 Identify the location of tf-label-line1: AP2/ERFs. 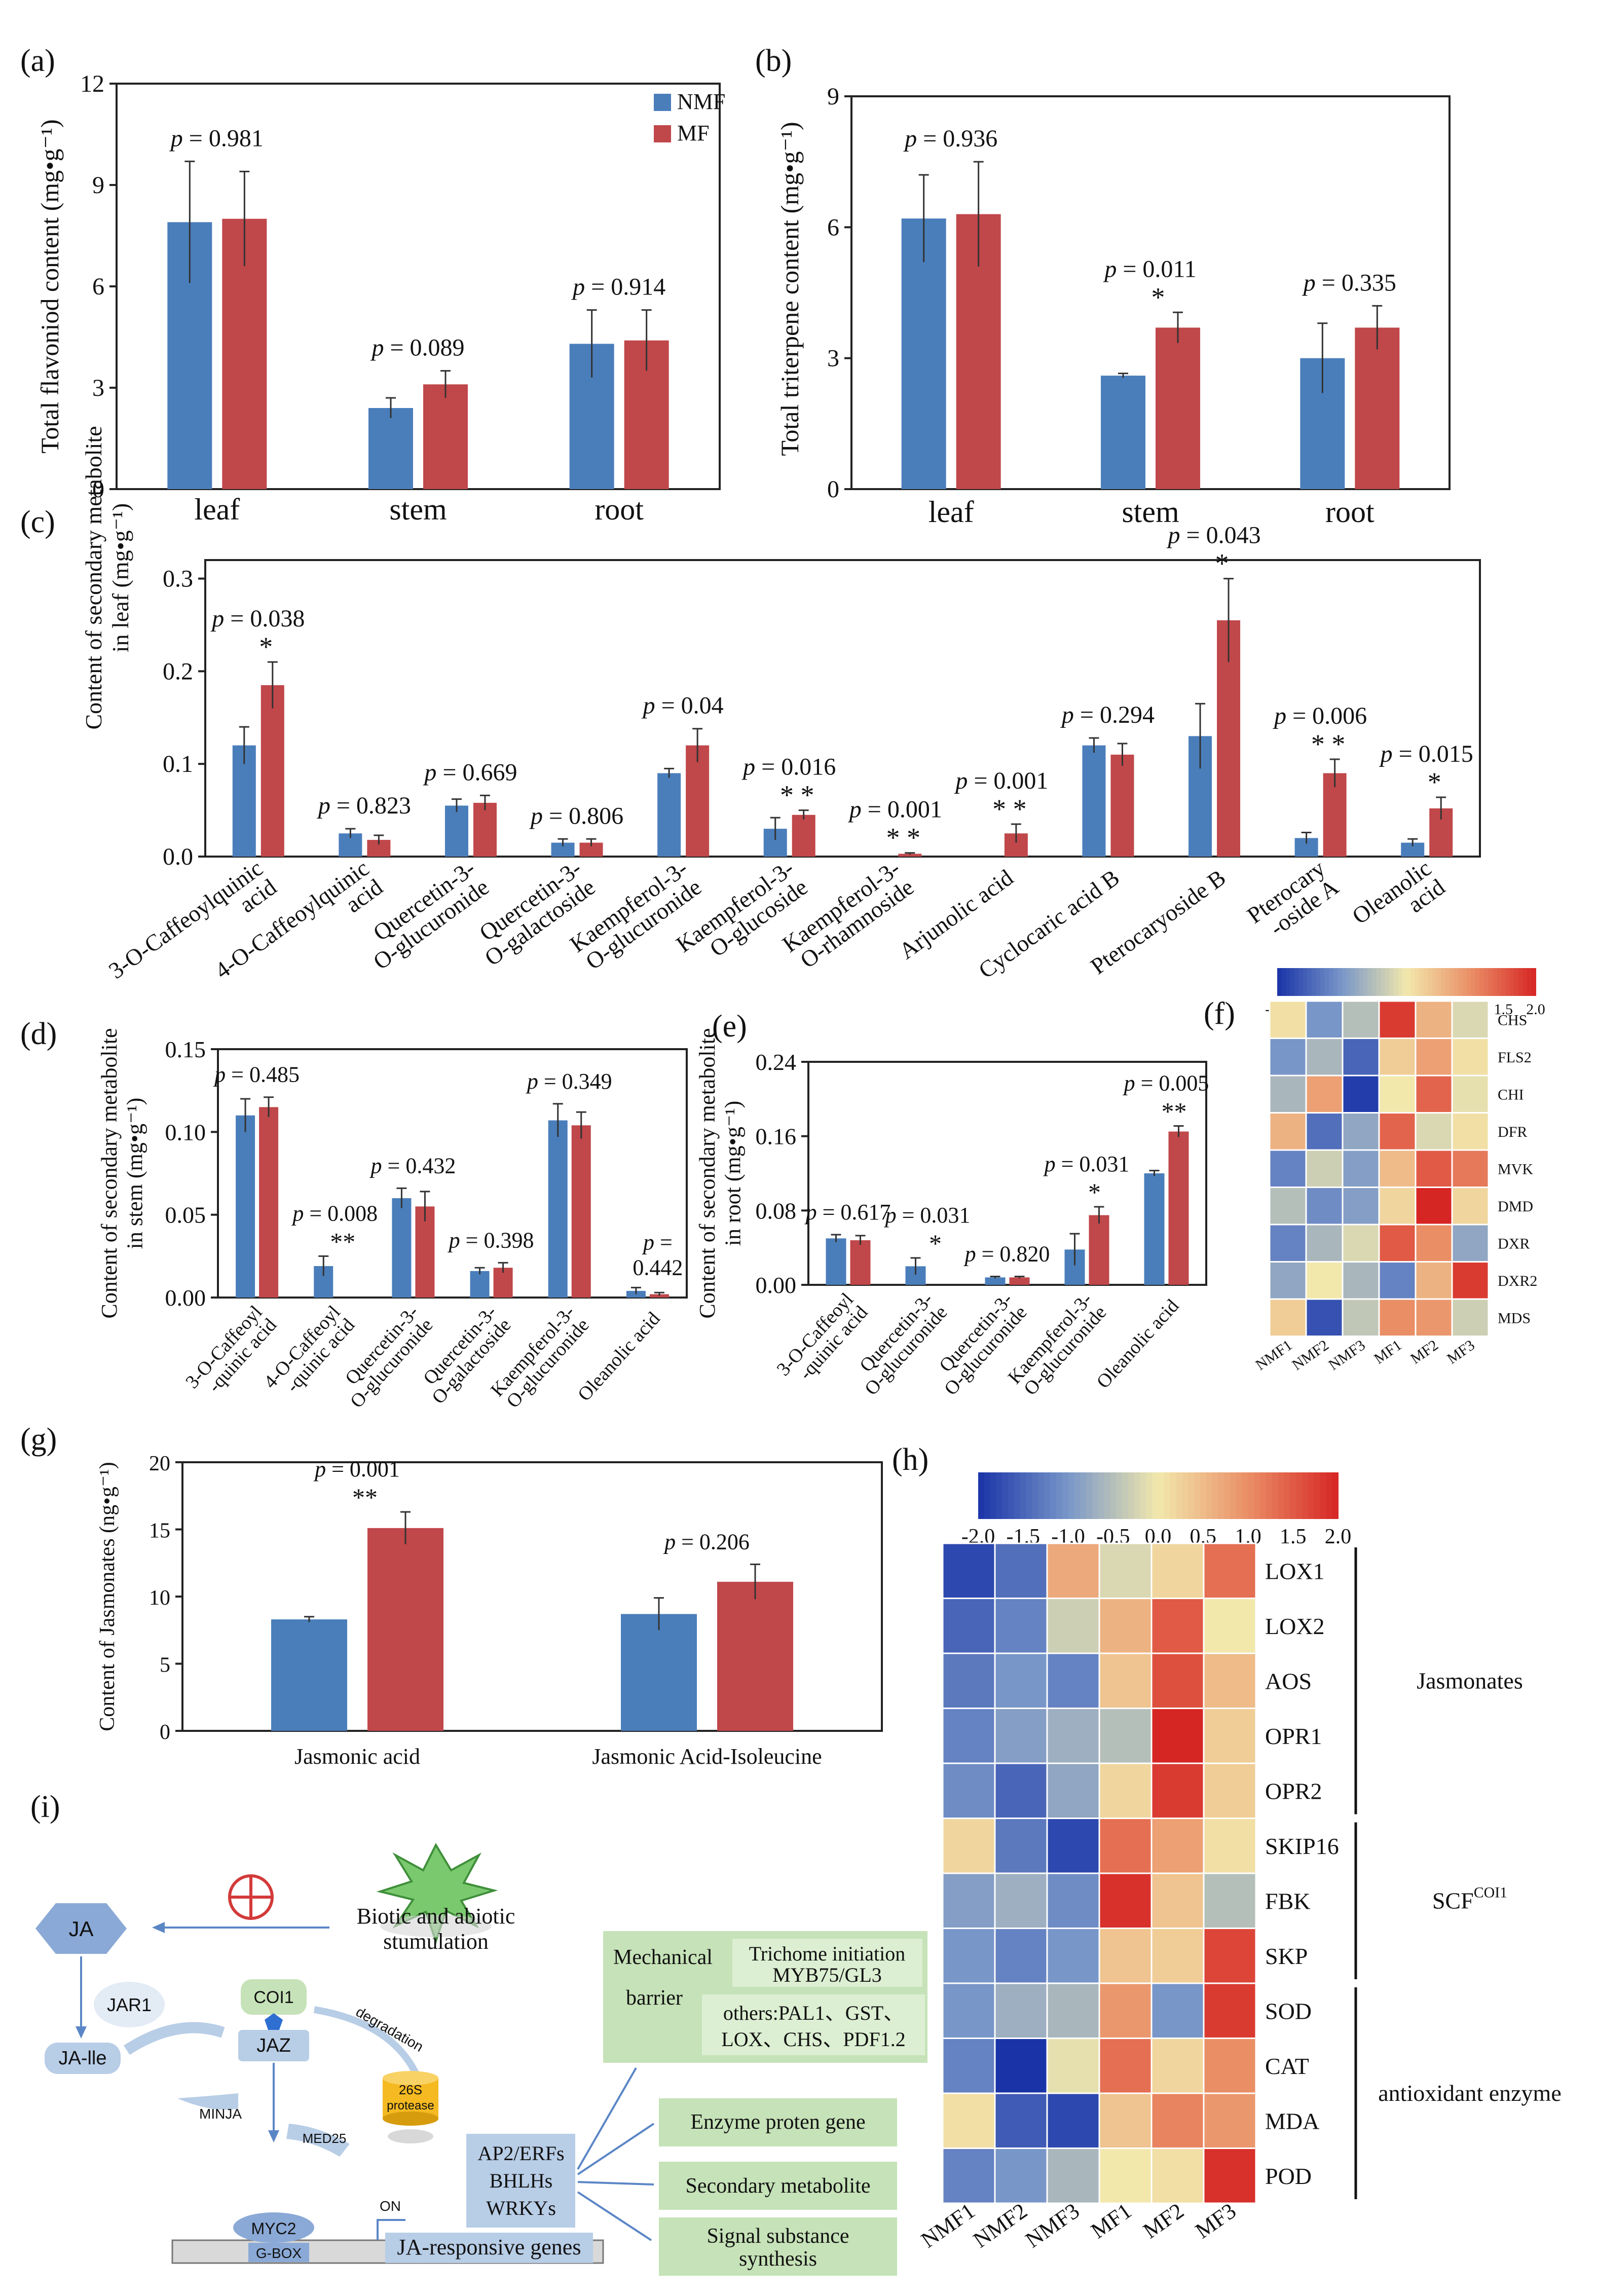
(520, 2153).